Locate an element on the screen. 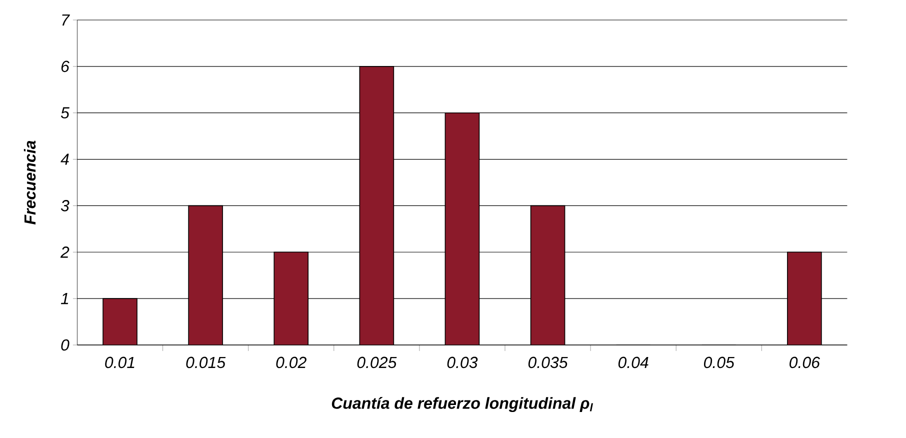 This screenshot has height=438, width=906. y-axis-title: Frecuencia is located at coordinates (30, 182).